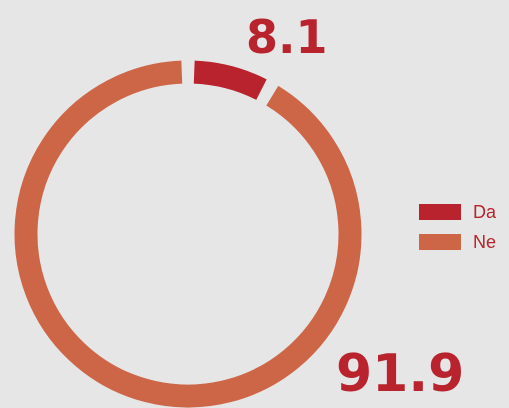 This screenshot has height=408, width=509. Describe the element at coordinates (230, 80) in the screenshot. I see `donut-slice-da` at that location.